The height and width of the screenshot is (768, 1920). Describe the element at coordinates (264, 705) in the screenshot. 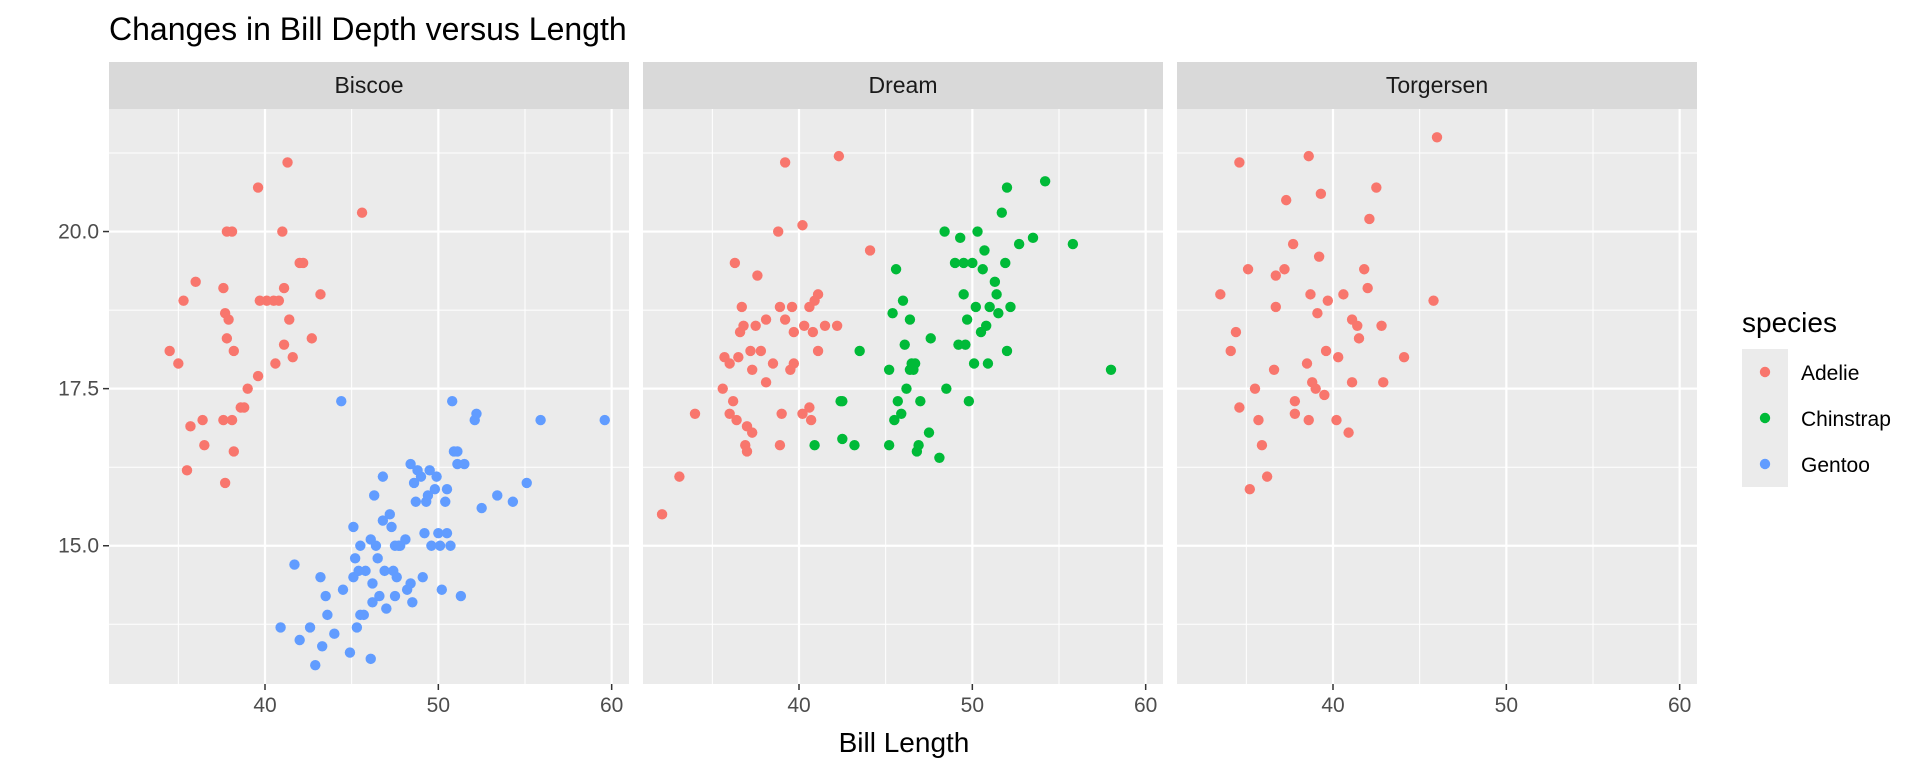

I see `x-tick-label: 40` at that location.